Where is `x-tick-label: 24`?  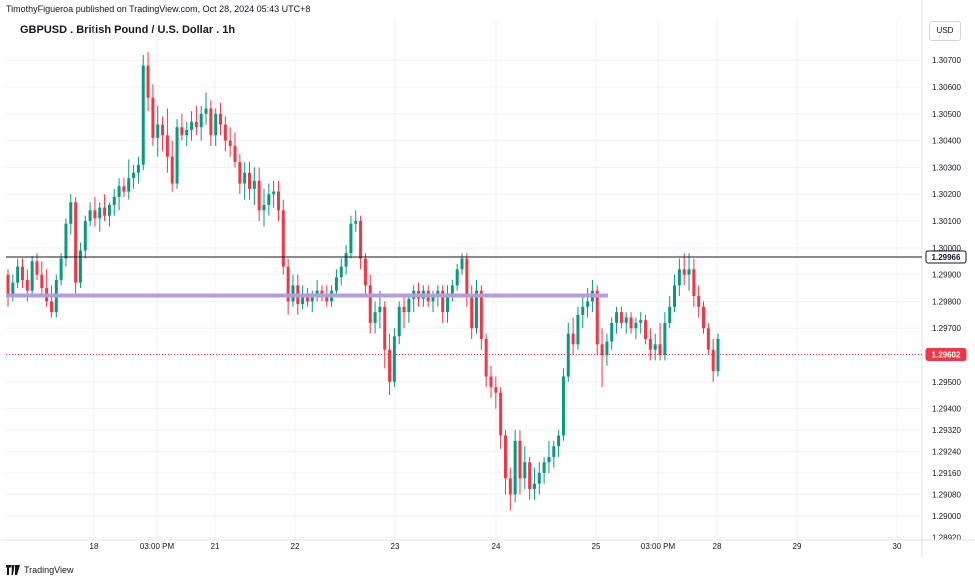
x-tick-label: 24 is located at coordinates (496, 546).